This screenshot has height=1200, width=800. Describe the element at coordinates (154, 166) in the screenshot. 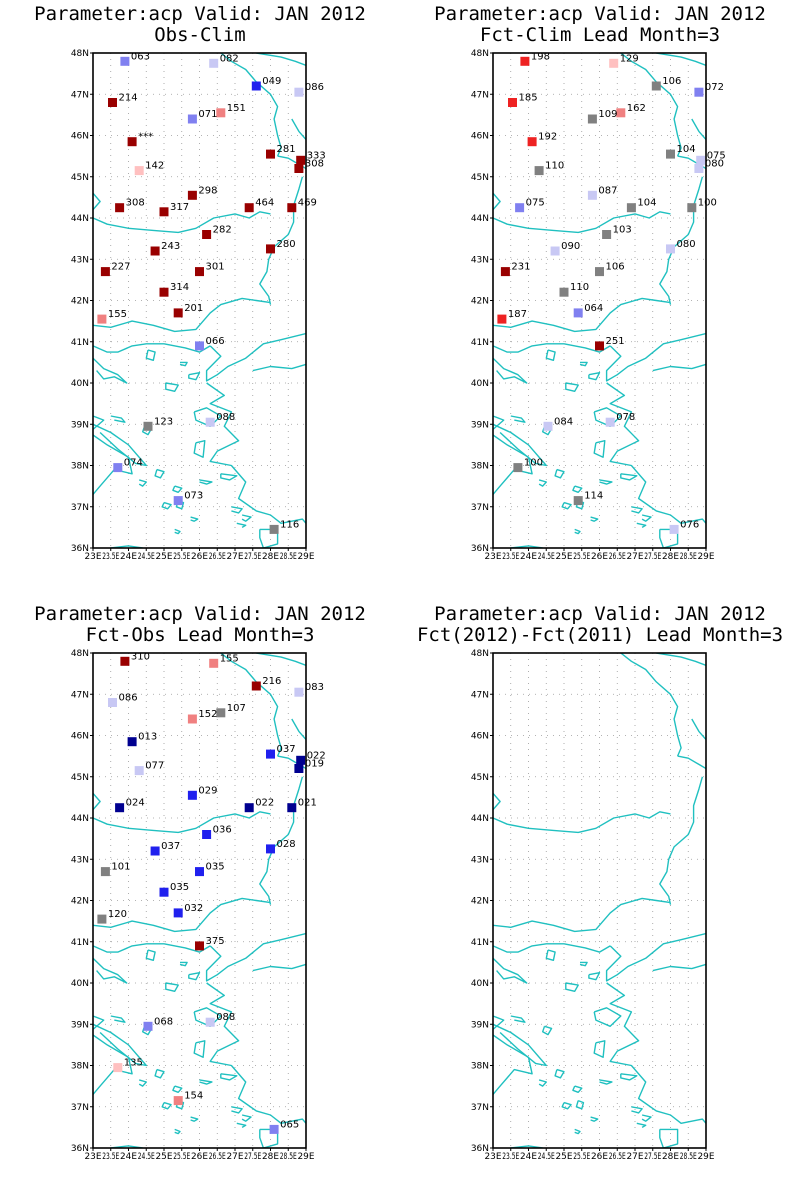

I see `station-value-label: 142` at that location.